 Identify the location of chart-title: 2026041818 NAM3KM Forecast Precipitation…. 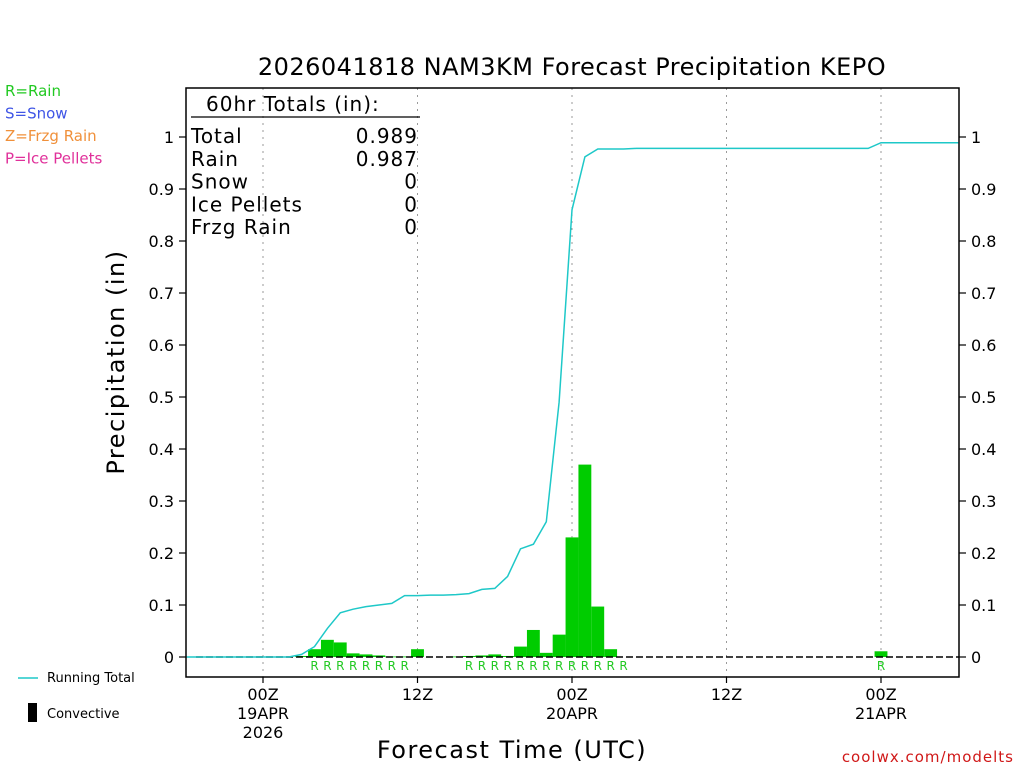
(572, 67).